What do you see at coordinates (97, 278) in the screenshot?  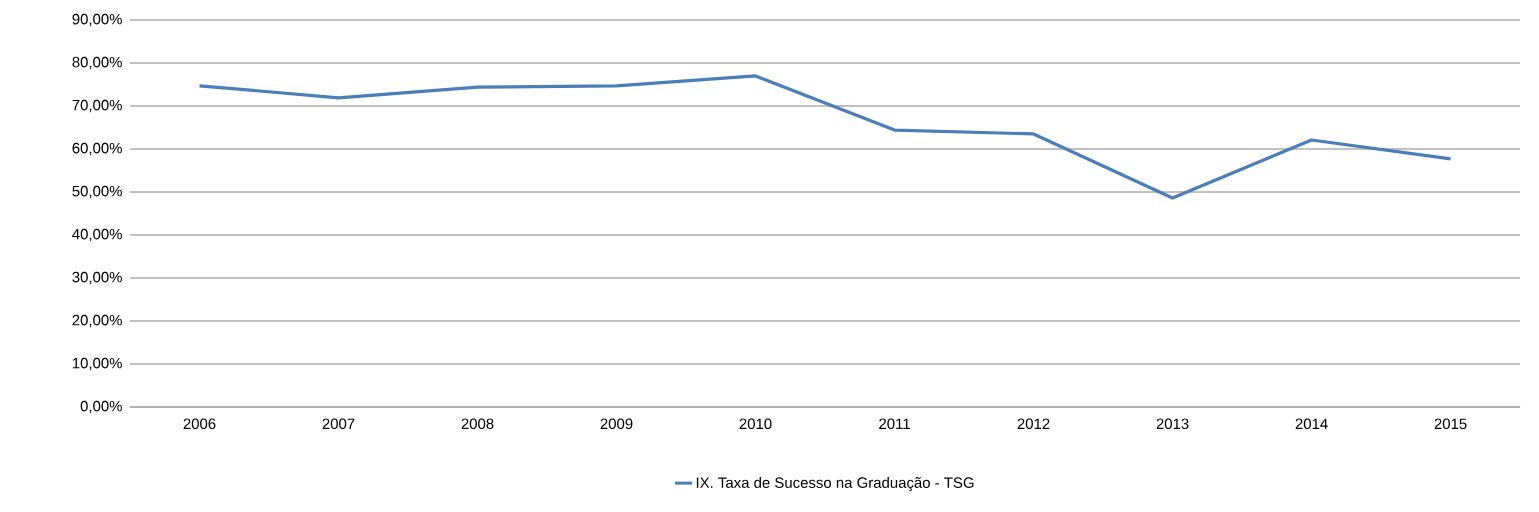 I see `y-tick-label: 30,00%` at bounding box center [97, 278].